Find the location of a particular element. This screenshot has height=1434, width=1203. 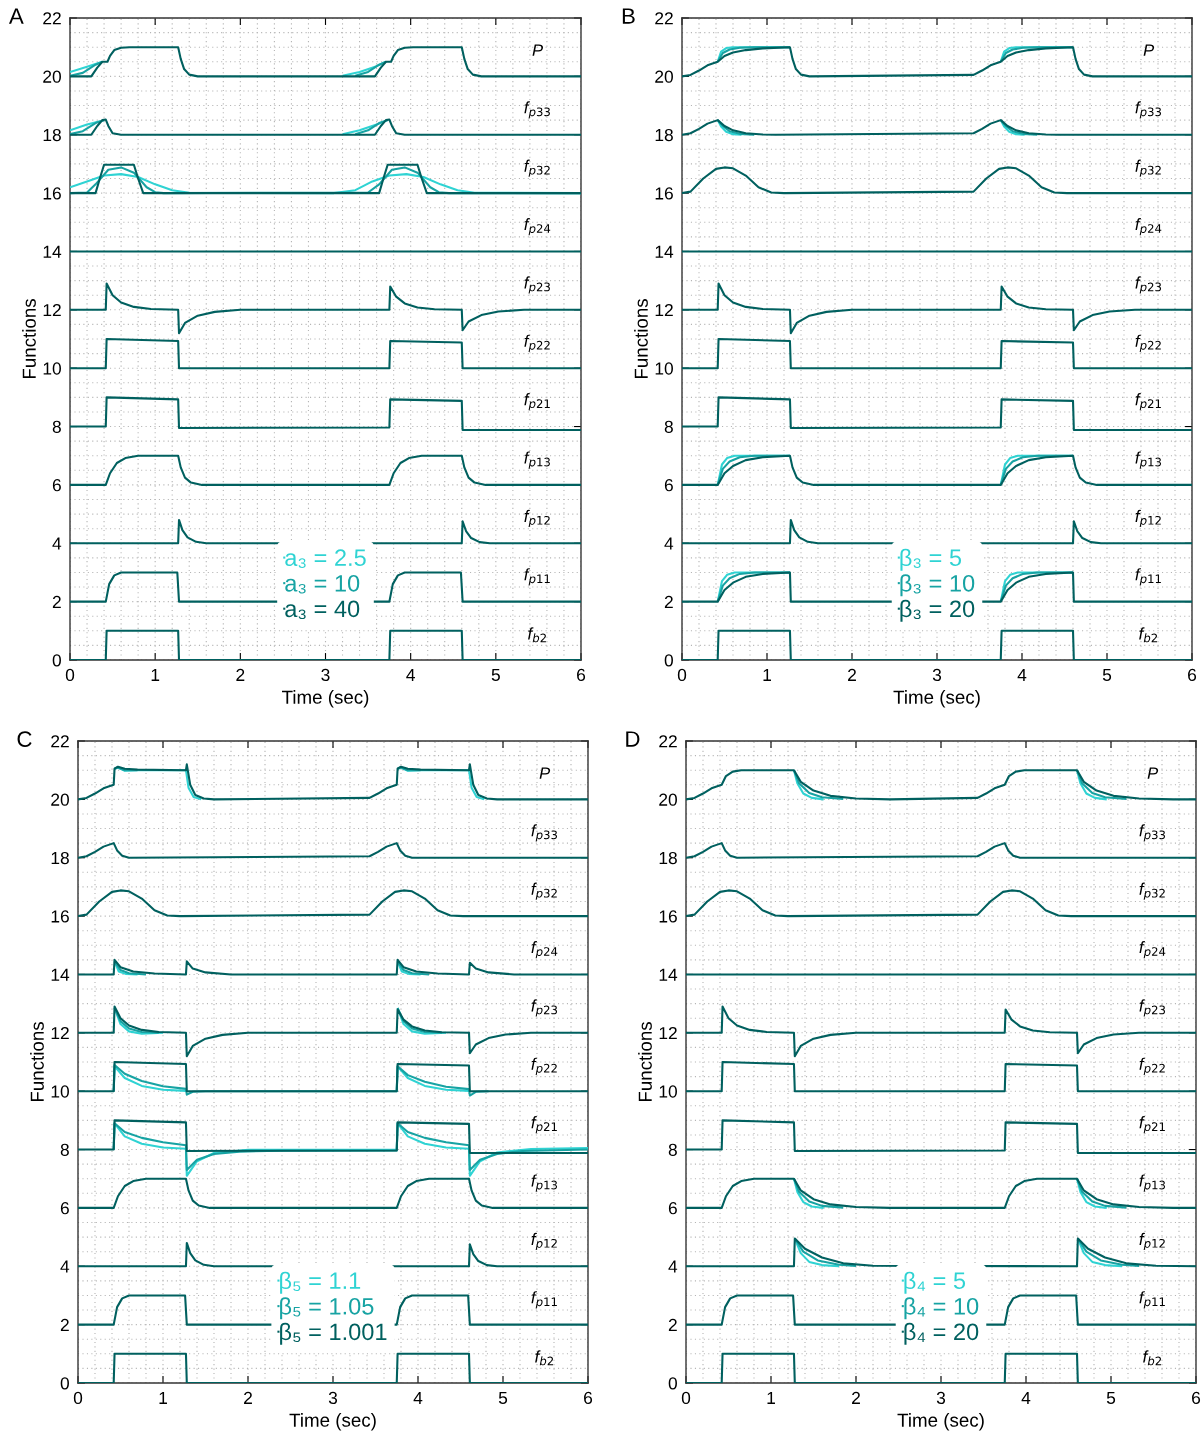

legend-label: β₃ = 5 is located at coordinates (931, 559).